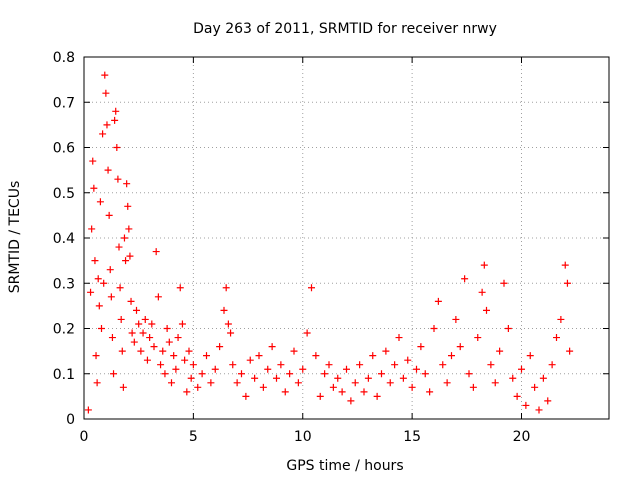 This screenshot has width=640, height=485. I want to click on y-tick-label: 0, so click(70, 420).